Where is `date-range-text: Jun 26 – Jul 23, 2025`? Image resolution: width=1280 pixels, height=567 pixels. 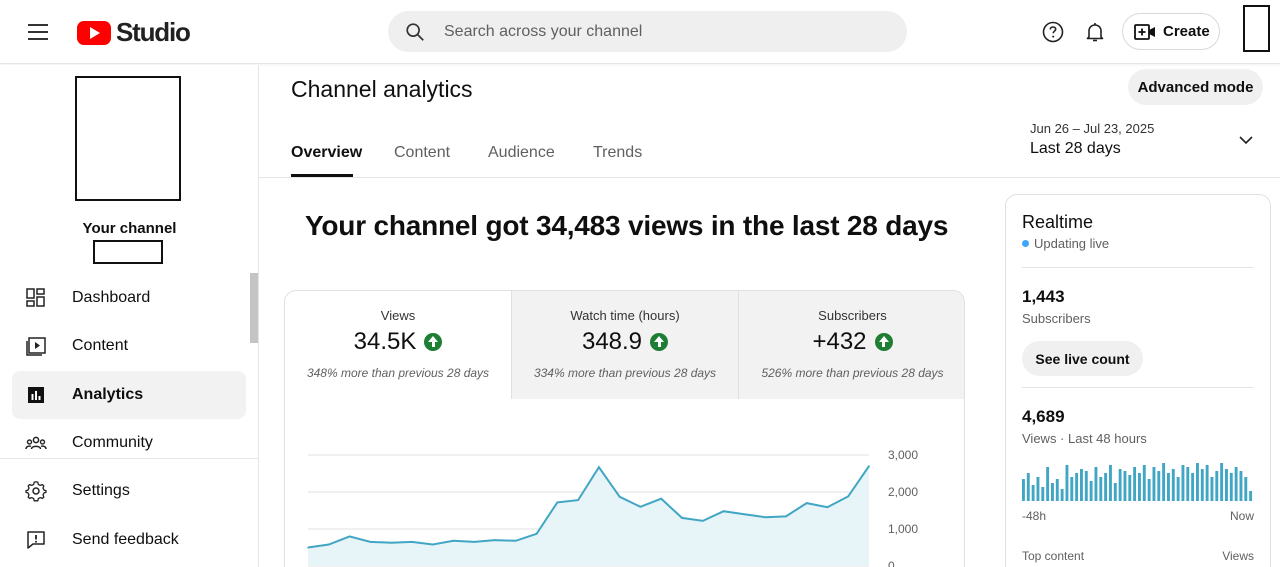
date-range-text: Jun 26 – Jul 23, 2025 is located at coordinates (1092, 128).